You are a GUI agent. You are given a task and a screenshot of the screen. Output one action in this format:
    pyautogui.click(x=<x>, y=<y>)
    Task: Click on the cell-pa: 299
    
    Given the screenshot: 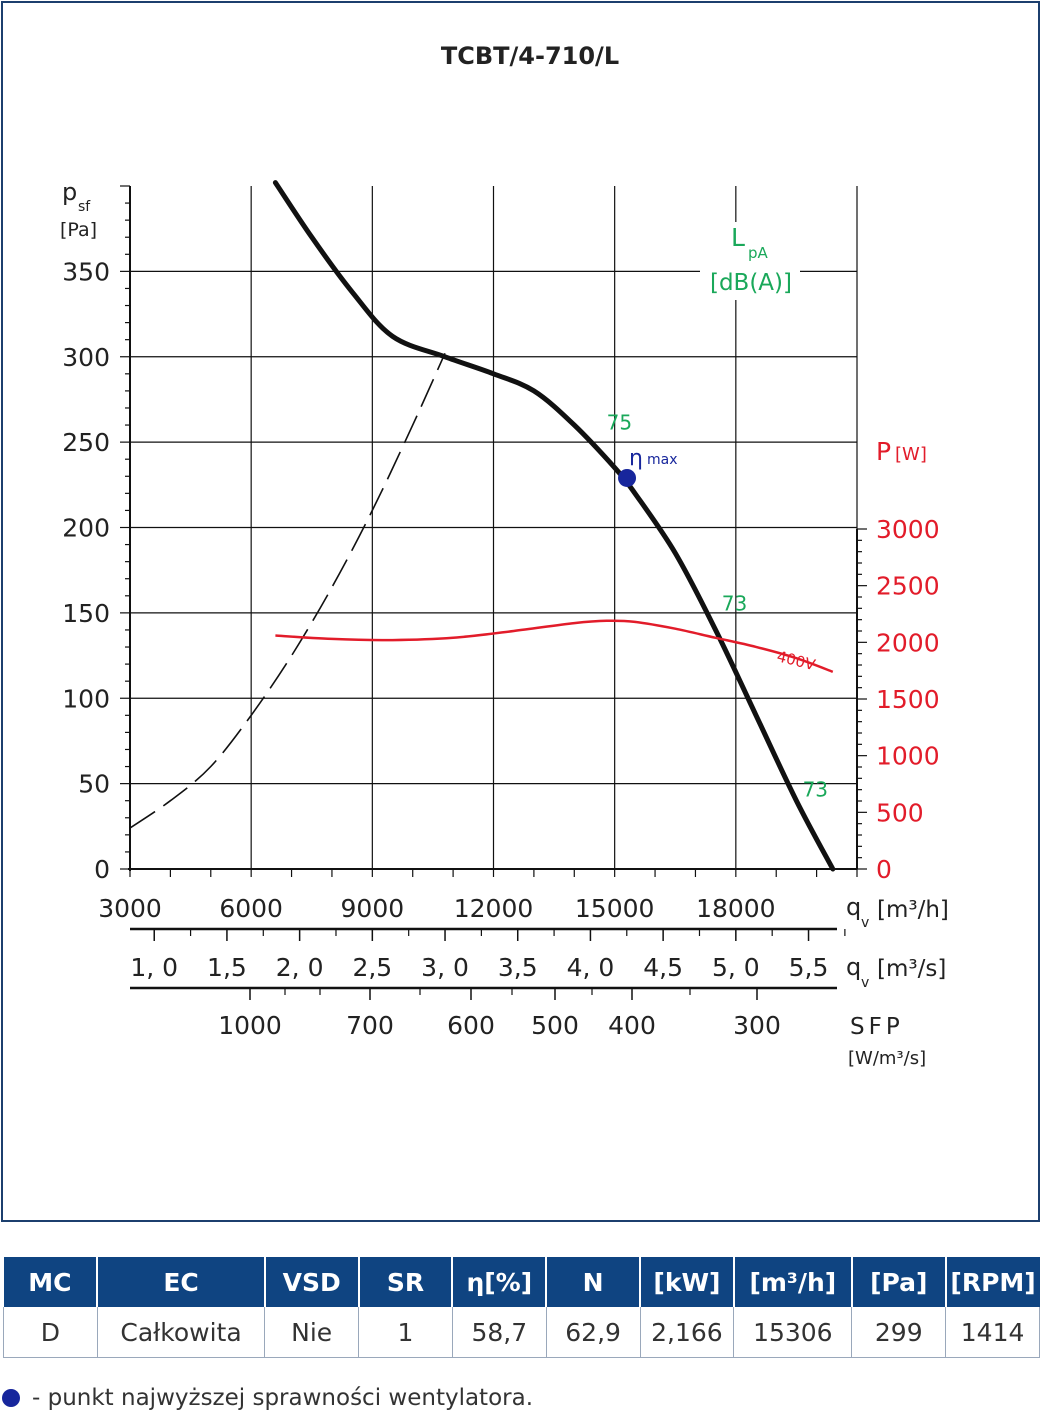 What is the action you would take?
    pyautogui.click(x=899, y=1332)
    